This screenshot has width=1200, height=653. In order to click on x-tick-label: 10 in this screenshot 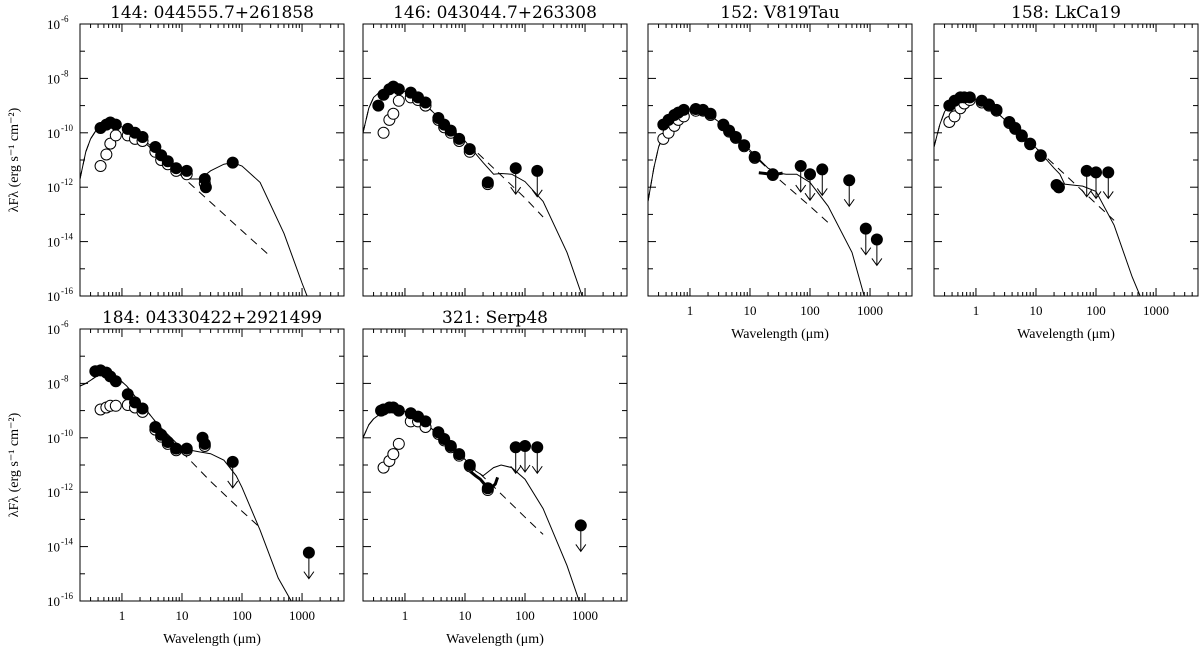, I will do `click(181, 615)`.